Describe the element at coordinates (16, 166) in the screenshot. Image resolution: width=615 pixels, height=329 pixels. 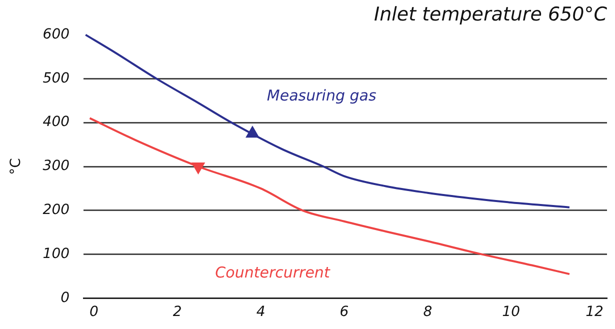
I see `y-axis-title: °C` at that location.